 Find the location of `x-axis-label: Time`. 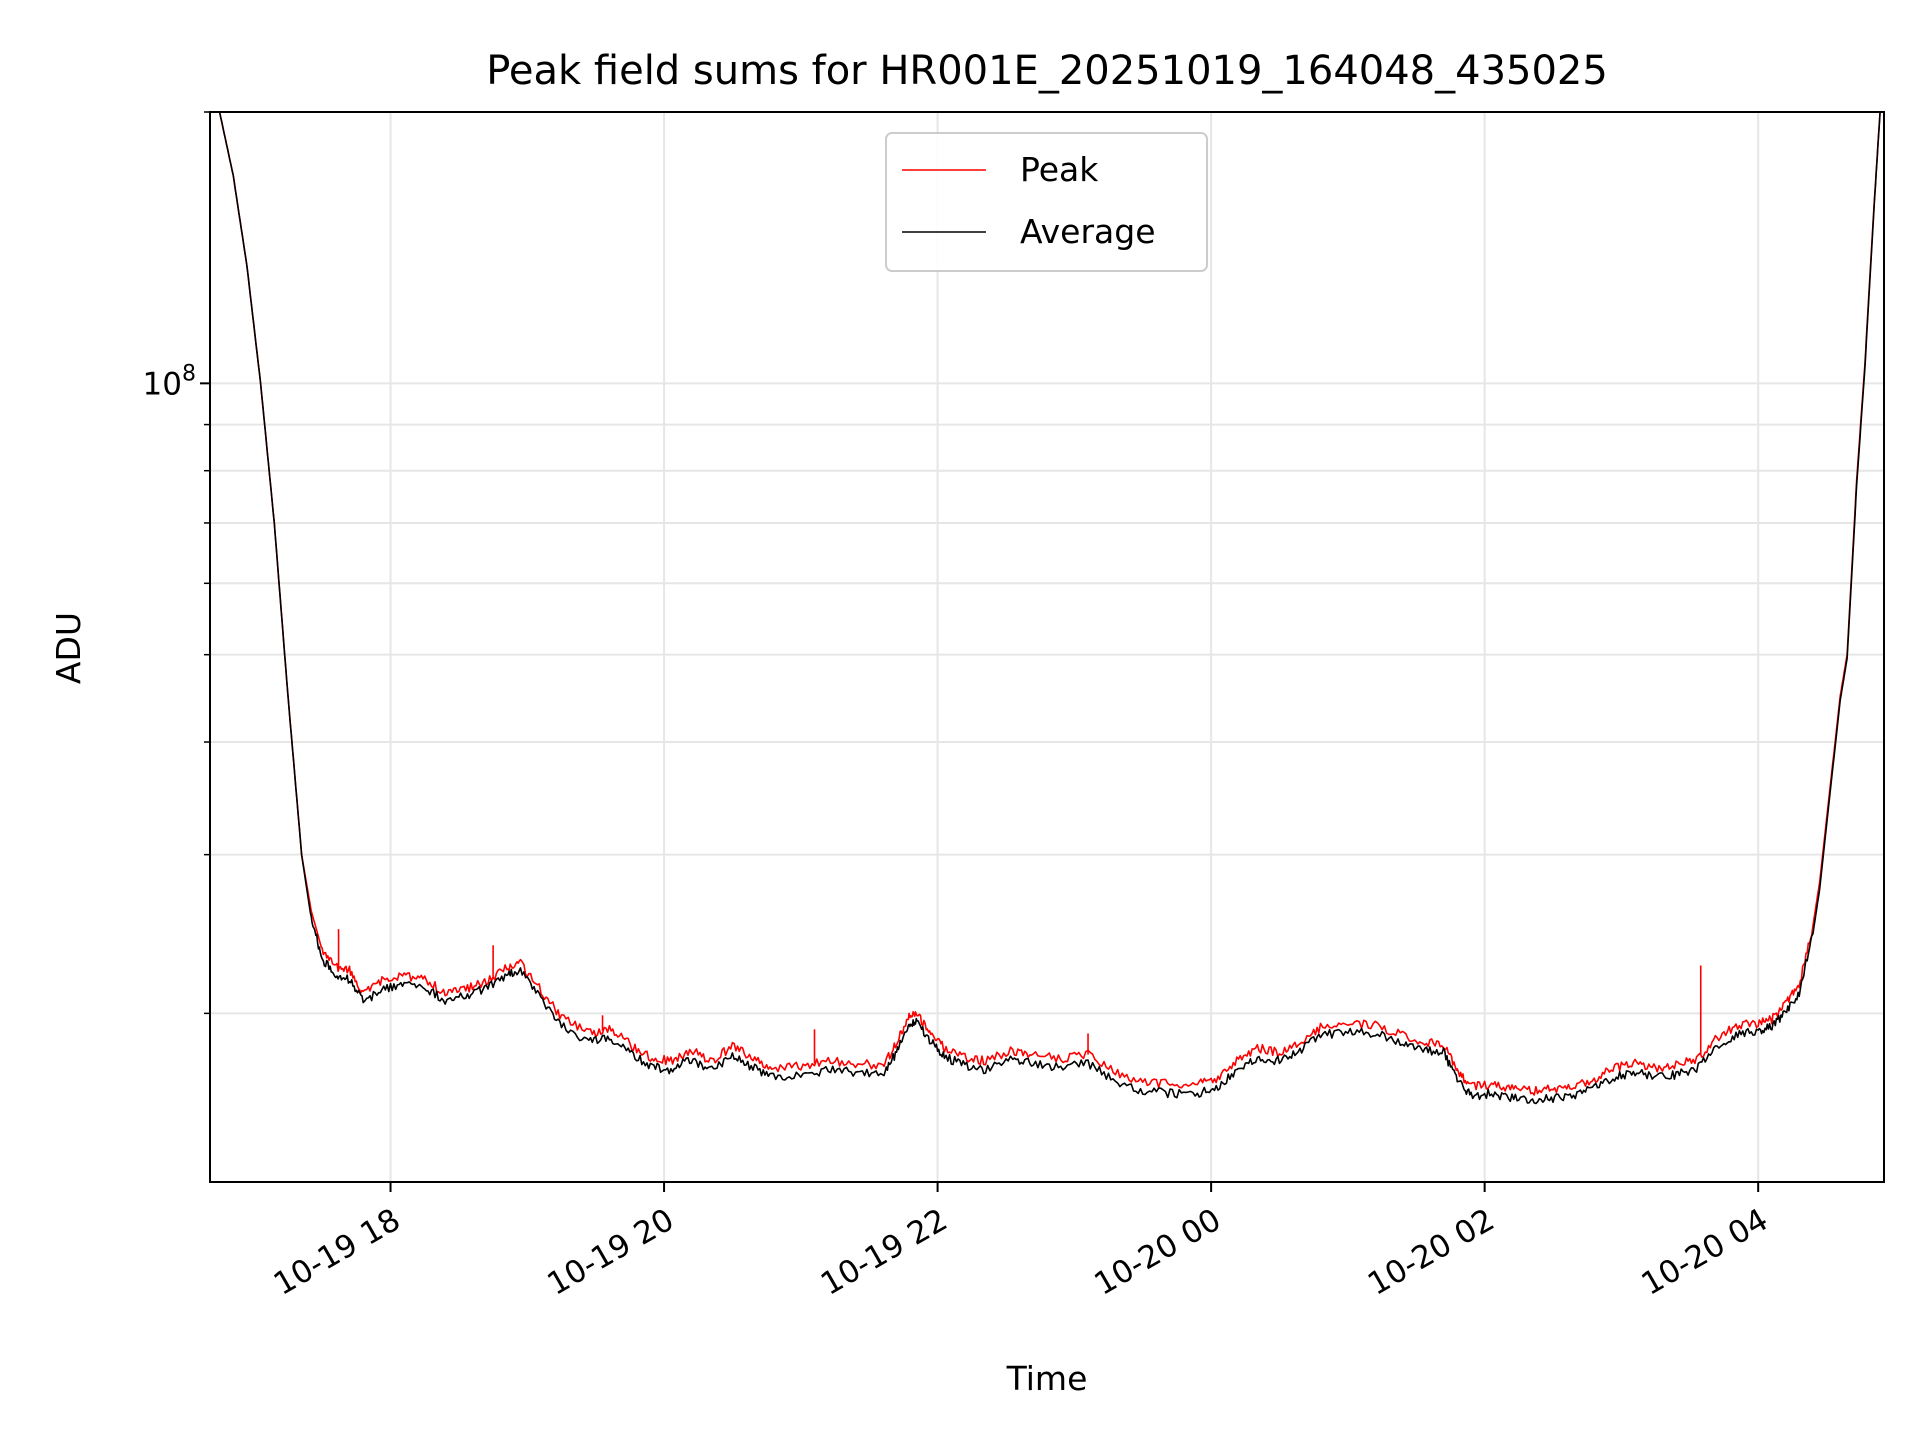

x-axis-label: Time is located at coordinates (1047, 1378).